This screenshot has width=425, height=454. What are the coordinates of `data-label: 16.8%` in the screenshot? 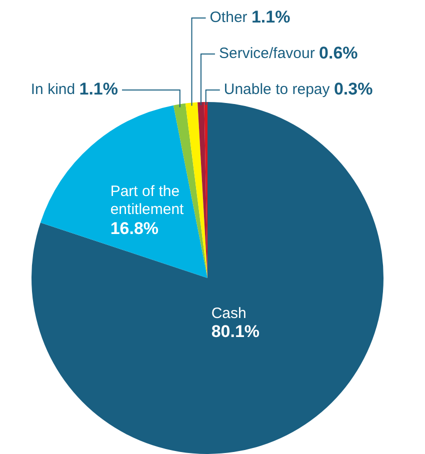 It's located at (134, 228).